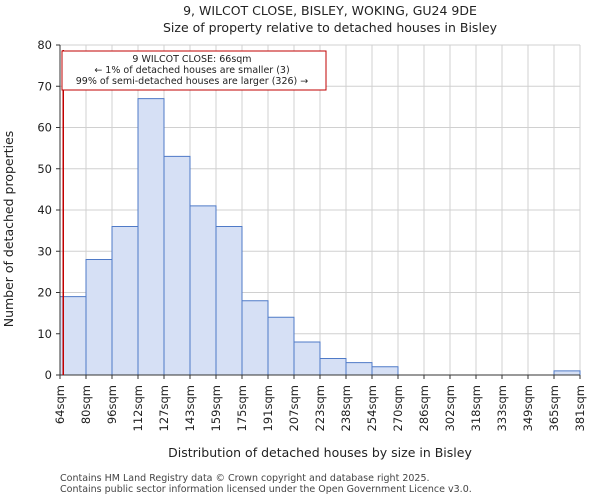 This screenshot has width=600, height=500. I want to click on annotation-box, so click(194, 70).